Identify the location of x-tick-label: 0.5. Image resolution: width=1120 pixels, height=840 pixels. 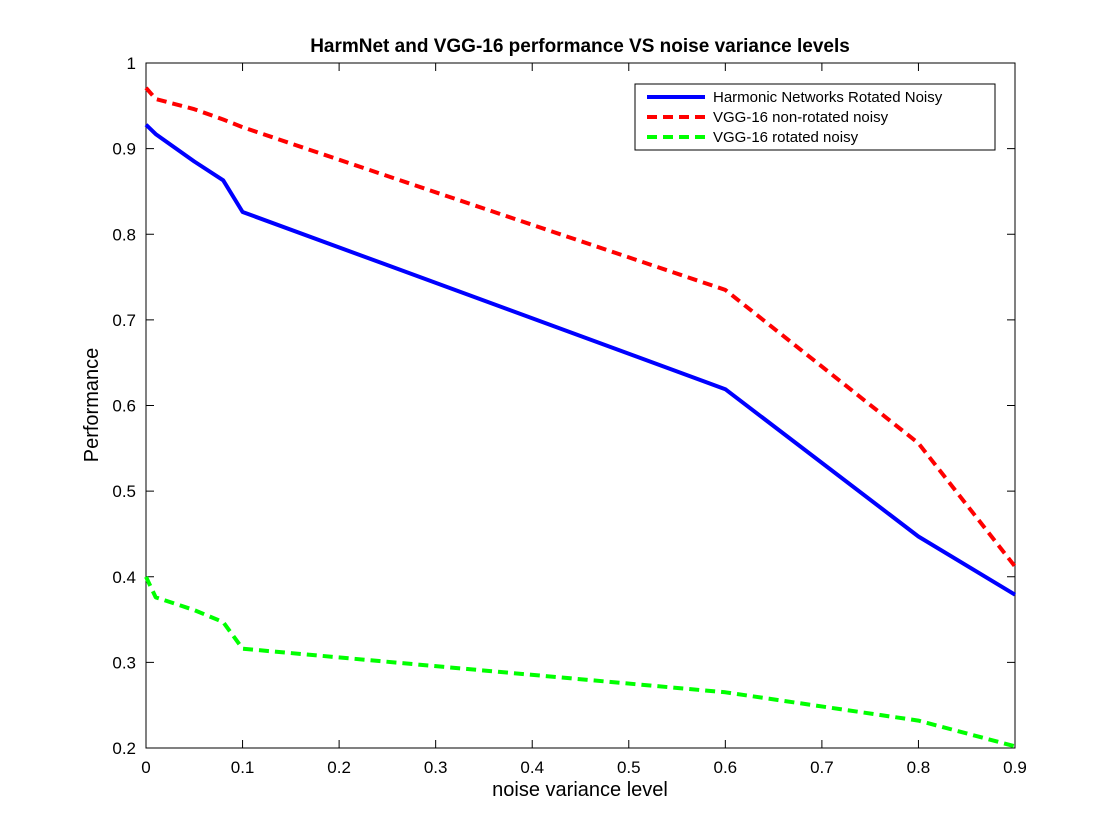
(629, 767).